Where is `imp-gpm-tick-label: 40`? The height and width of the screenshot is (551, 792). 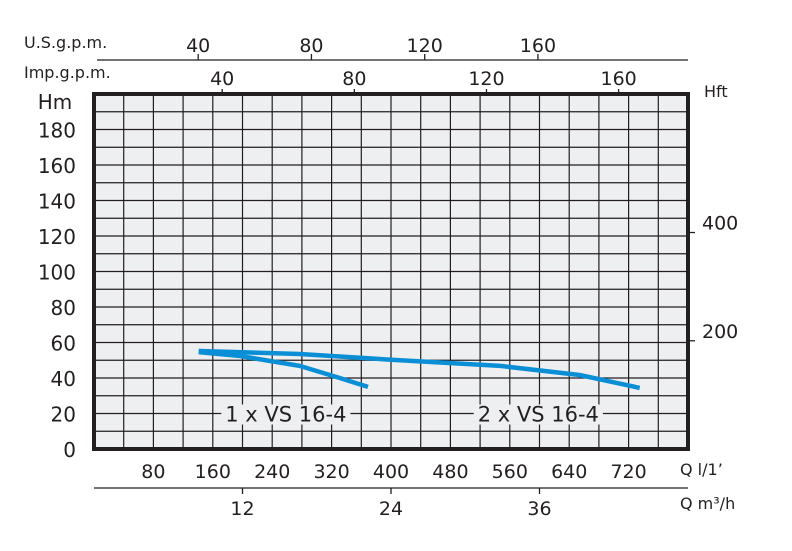 imp-gpm-tick-label: 40 is located at coordinates (222, 79).